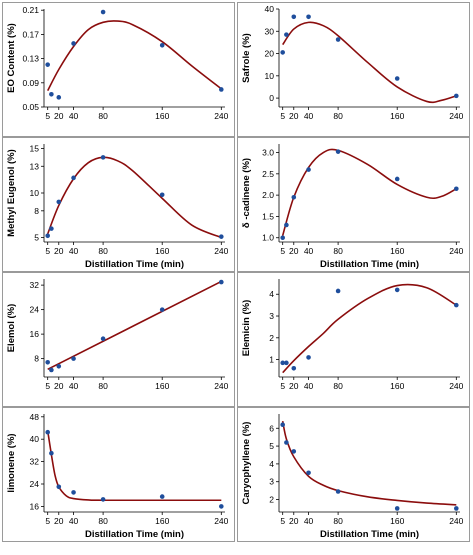 The width and height of the screenshot is (473, 555). I want to click on y-tick-label: 30, so click(270, 31).